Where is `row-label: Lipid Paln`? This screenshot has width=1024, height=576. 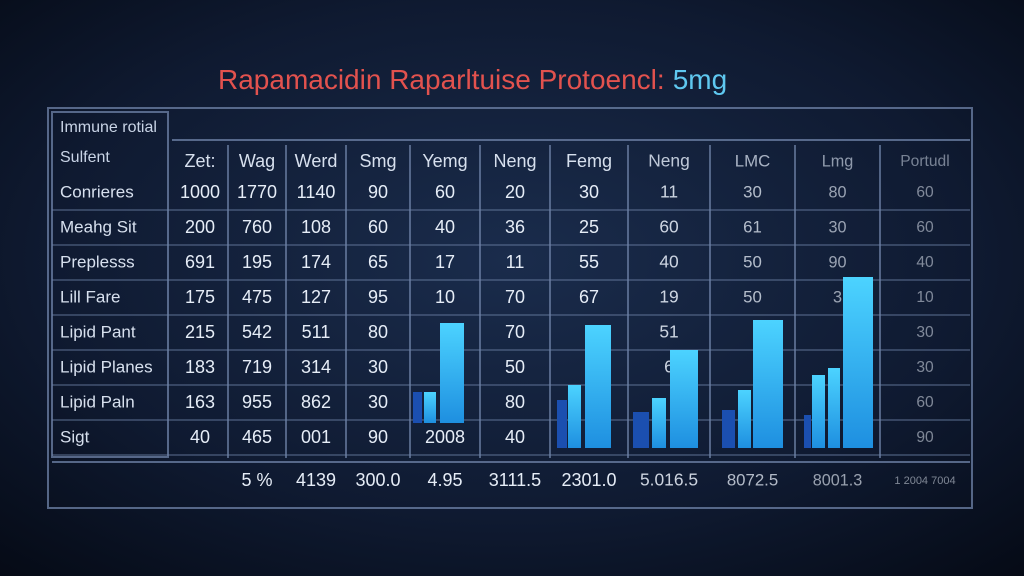
row-label: Lipid Paln is located at coordinates (97, 401).